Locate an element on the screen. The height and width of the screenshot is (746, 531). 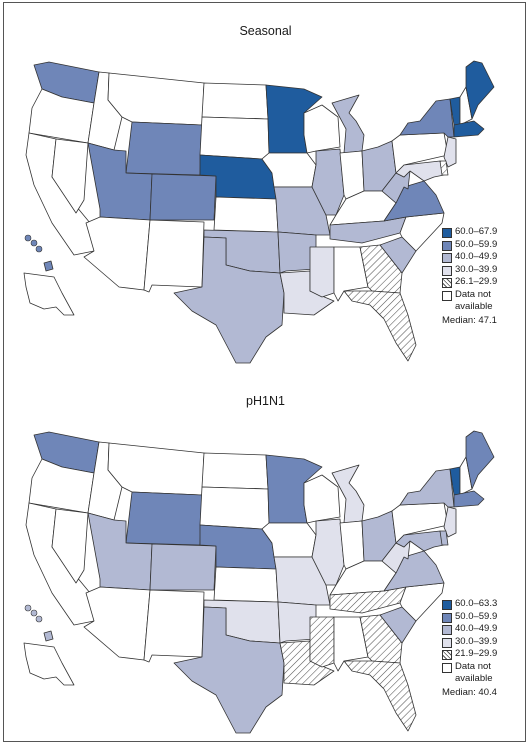
legend-item: 26.1–29.9 is located at coordinates (472, 282).